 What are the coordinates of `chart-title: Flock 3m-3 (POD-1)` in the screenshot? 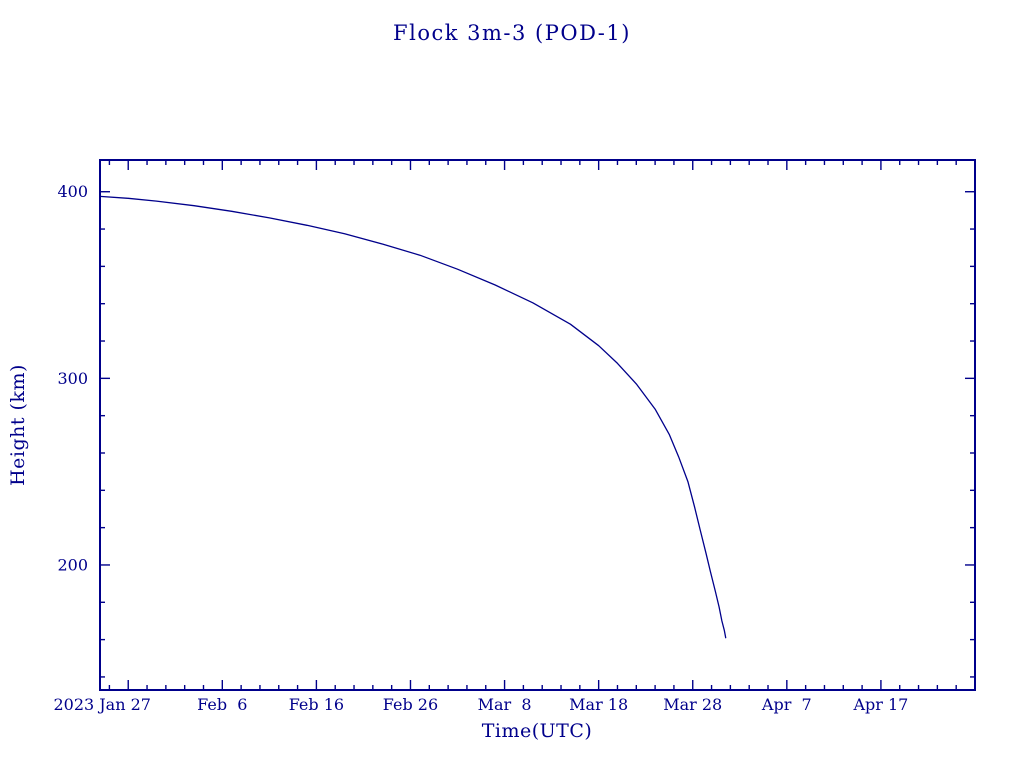 It's located at (512, 33).